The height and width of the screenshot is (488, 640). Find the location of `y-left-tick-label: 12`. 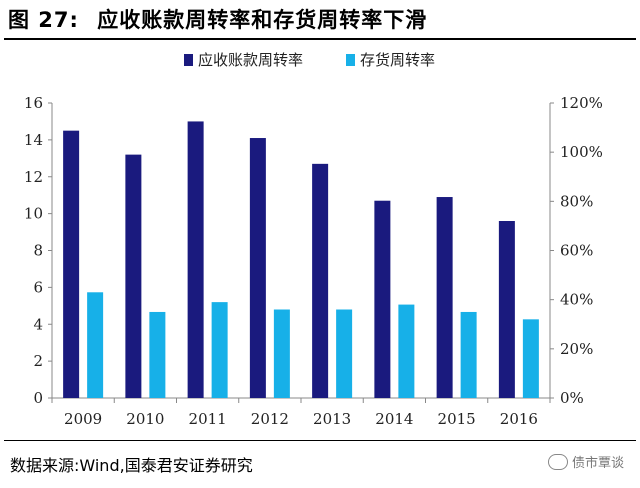

y-left-tick-label: 12 is located at coordinates (33, 177).